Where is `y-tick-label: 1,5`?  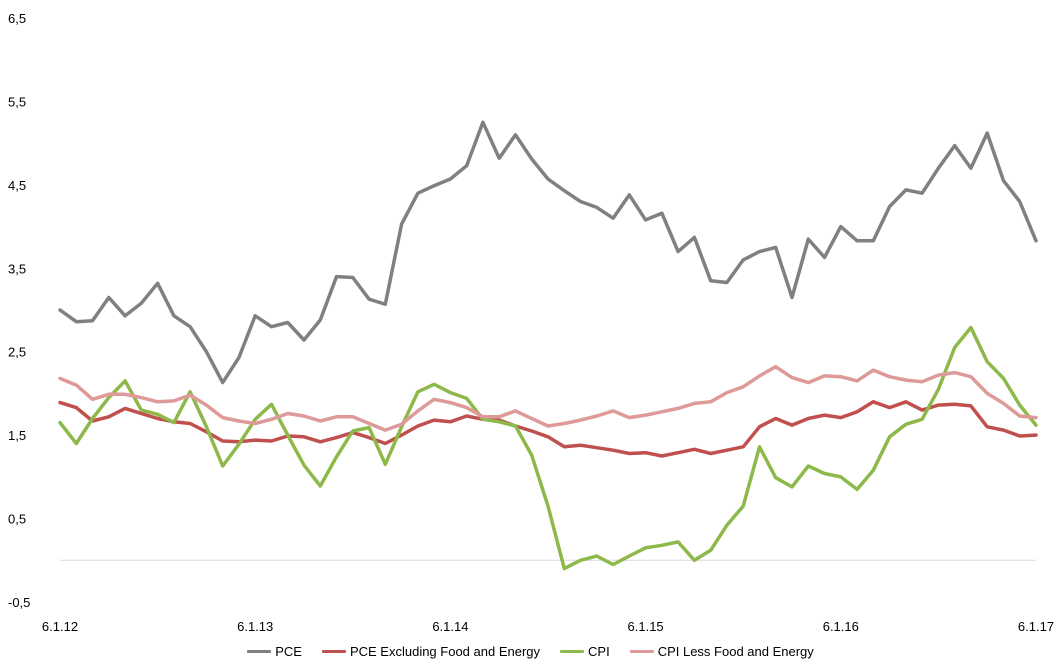
y-tick-label: 1,5 is located at coordinates (17, 435).